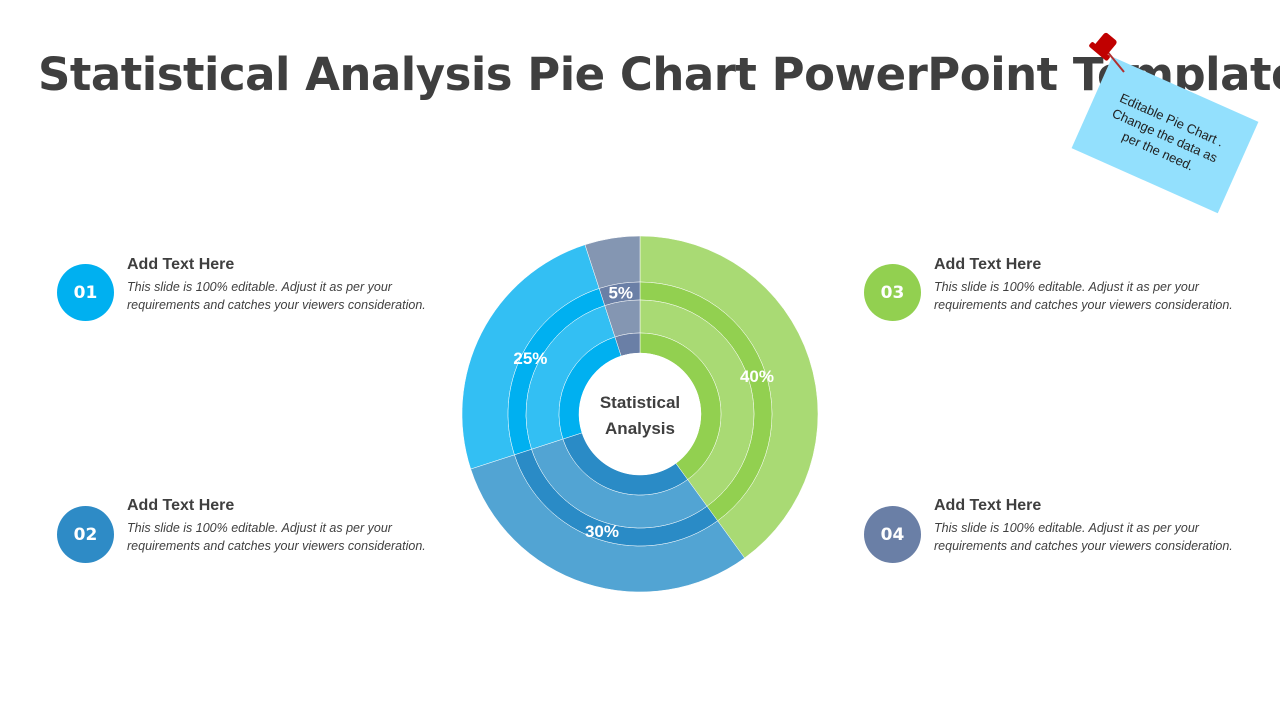  What do you see at coordinates (85, 292) in the screenshot?
I see `number-badge: 01` at bounding box center [85, 292].